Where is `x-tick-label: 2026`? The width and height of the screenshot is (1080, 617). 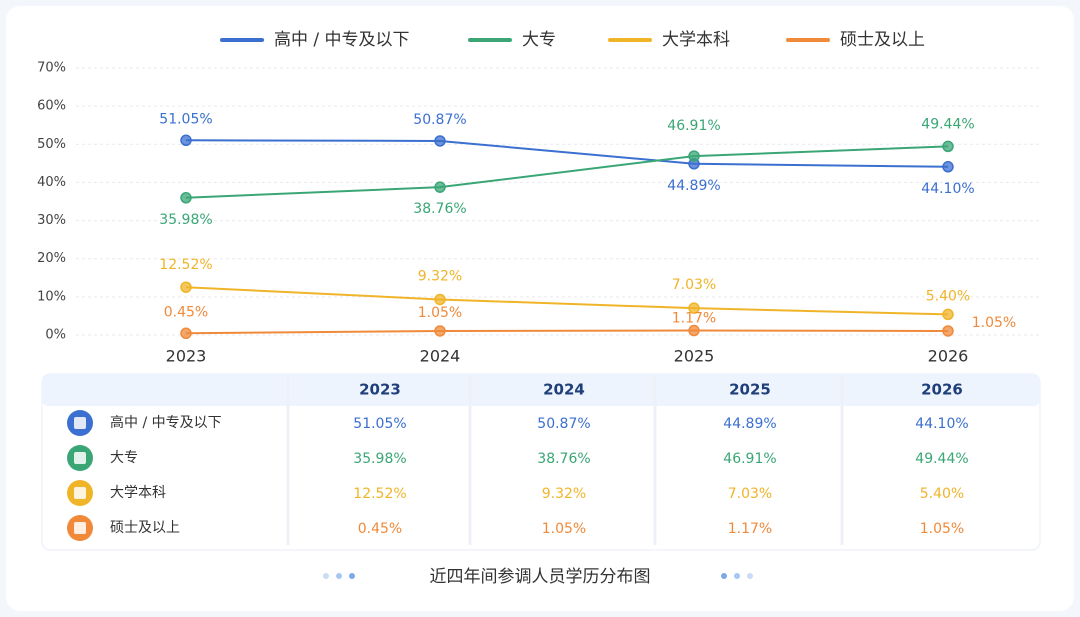
x-tick-label: 2026 is located at coordinates (948, 356).